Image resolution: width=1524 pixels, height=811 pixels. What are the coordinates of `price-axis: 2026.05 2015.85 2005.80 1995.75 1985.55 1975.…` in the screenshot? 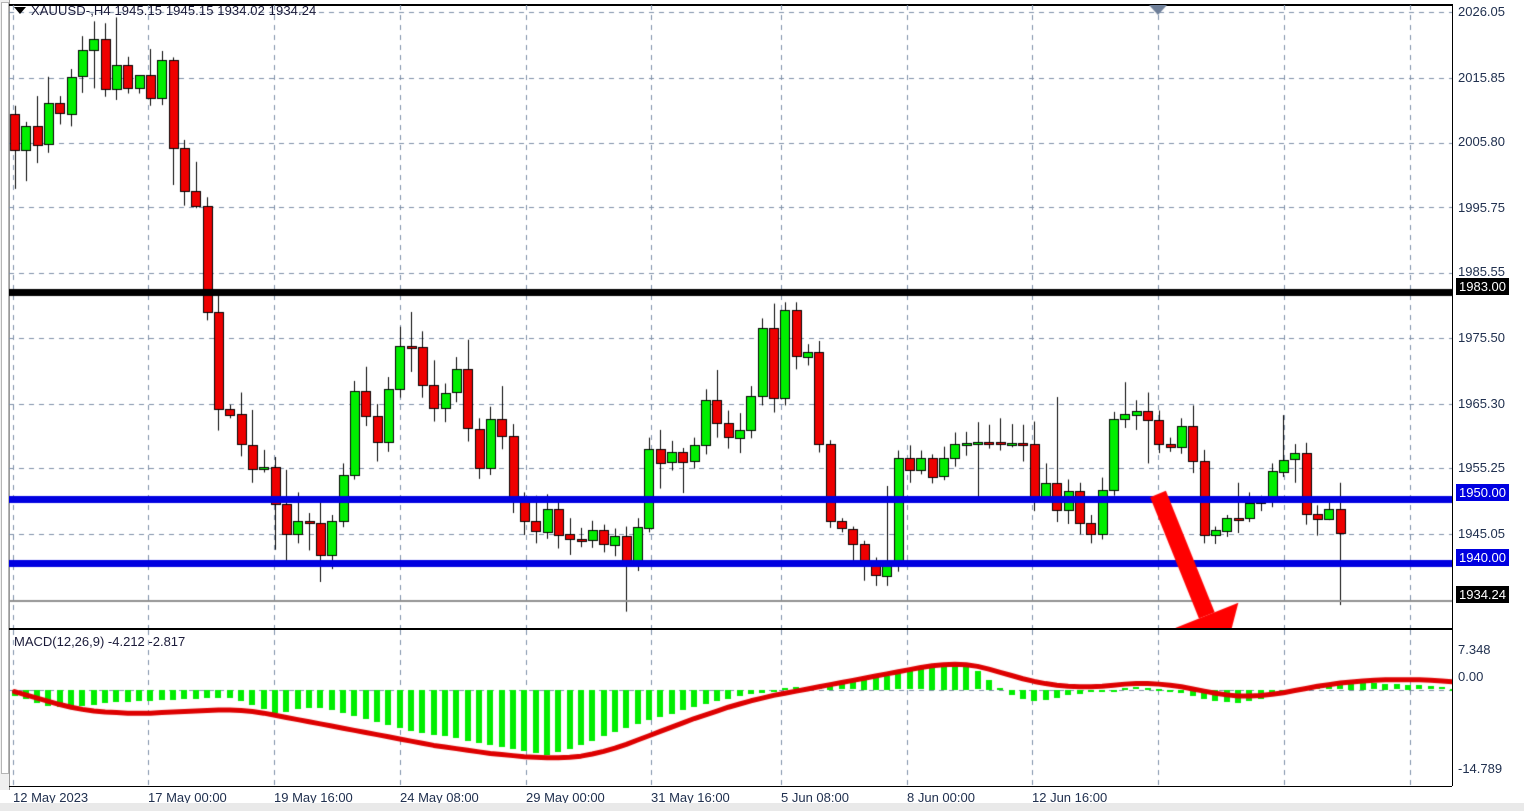 It's located at (1489, 405).